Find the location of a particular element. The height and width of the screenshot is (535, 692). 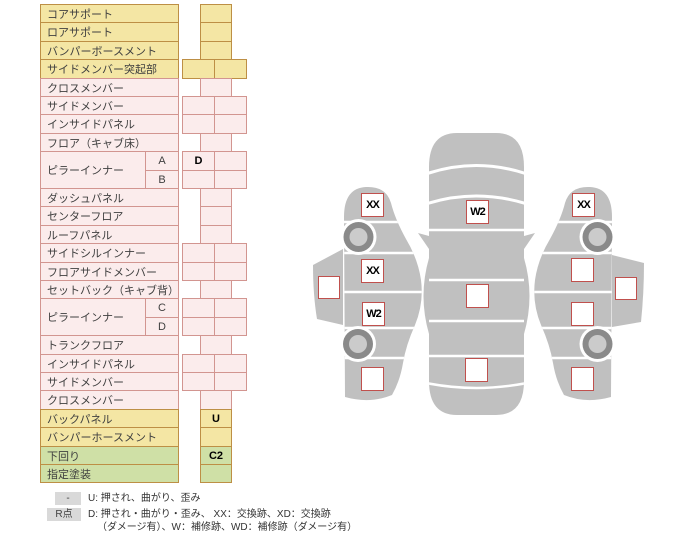

legend-line-u: U: 押され、曲がり、歪み is located at coordinates (144, 498).